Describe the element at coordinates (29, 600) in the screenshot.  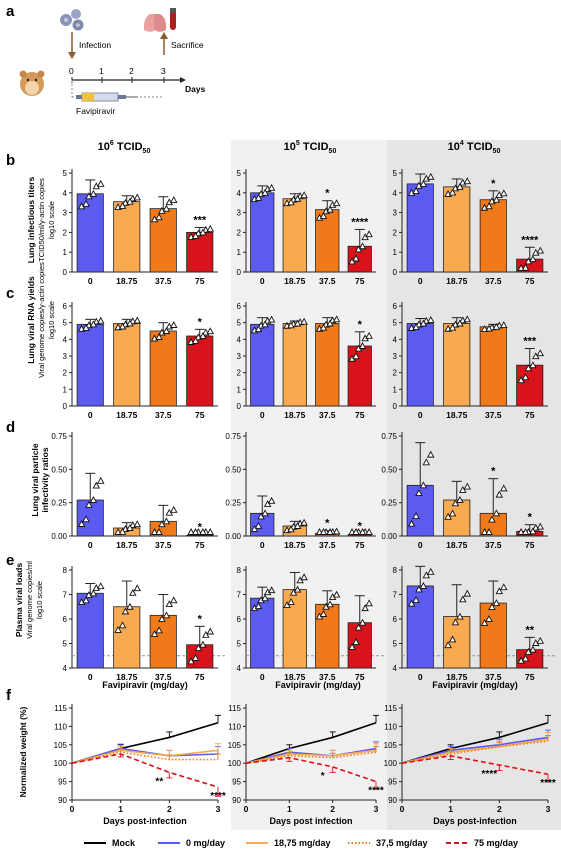
I see `row-e-ylabel-line2: Viral genome copies/ml` at that location.